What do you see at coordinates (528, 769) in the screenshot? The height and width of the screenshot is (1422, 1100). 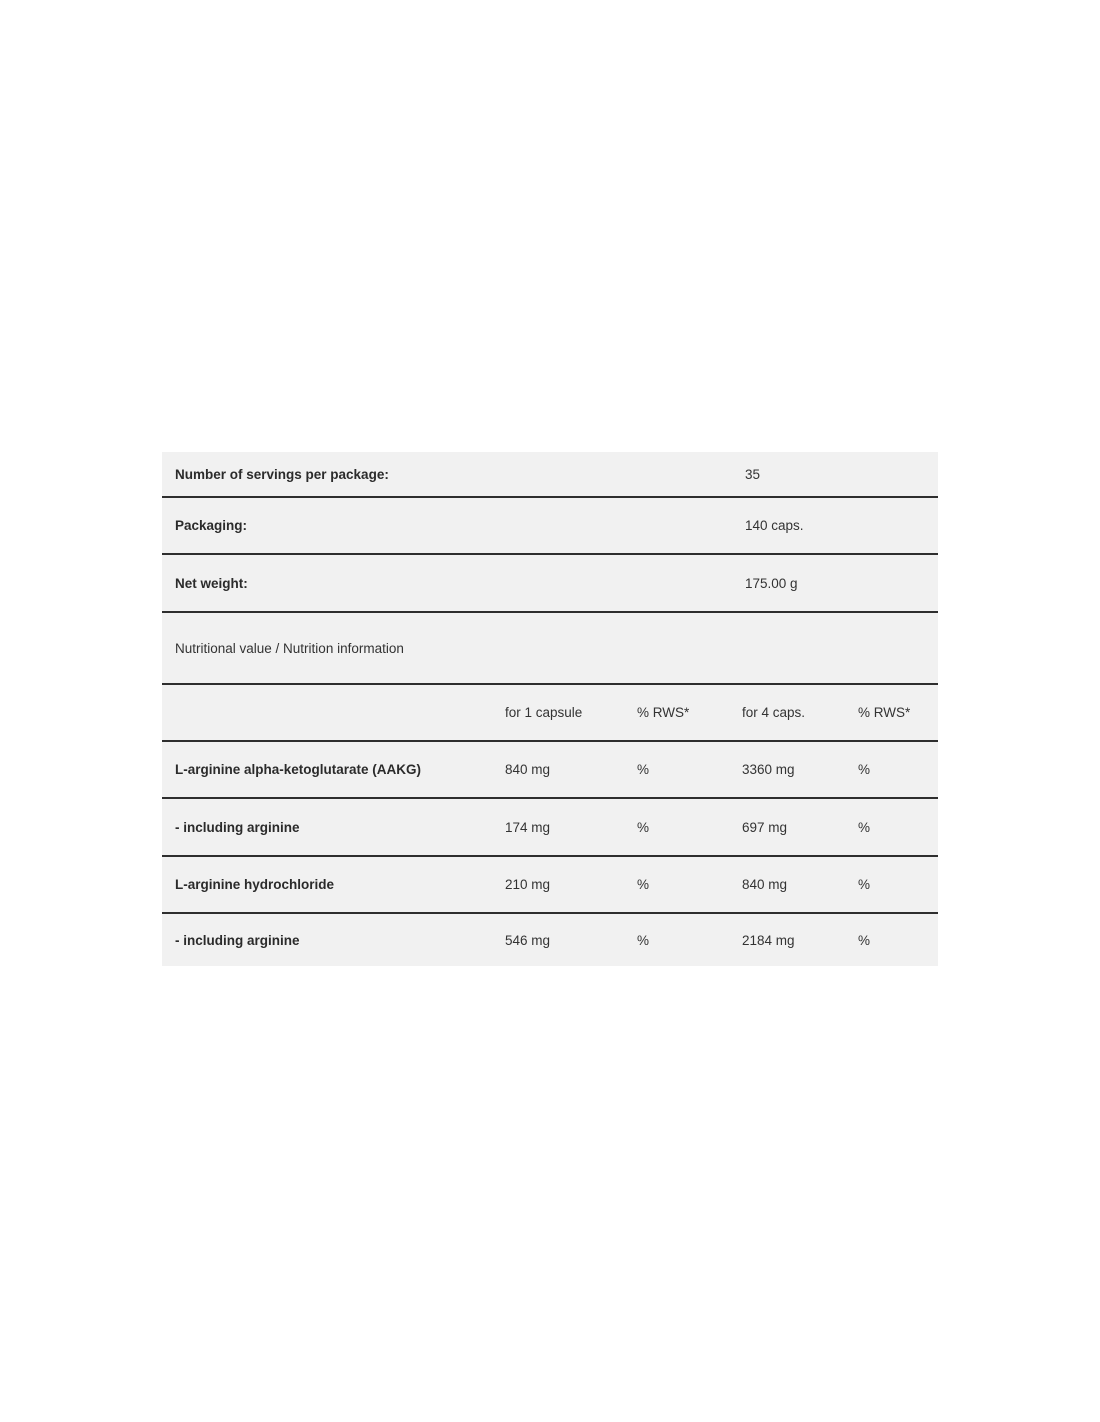 I see `nutrient-per-1-capsule: 840 mg` at bounding box center [528, 769].